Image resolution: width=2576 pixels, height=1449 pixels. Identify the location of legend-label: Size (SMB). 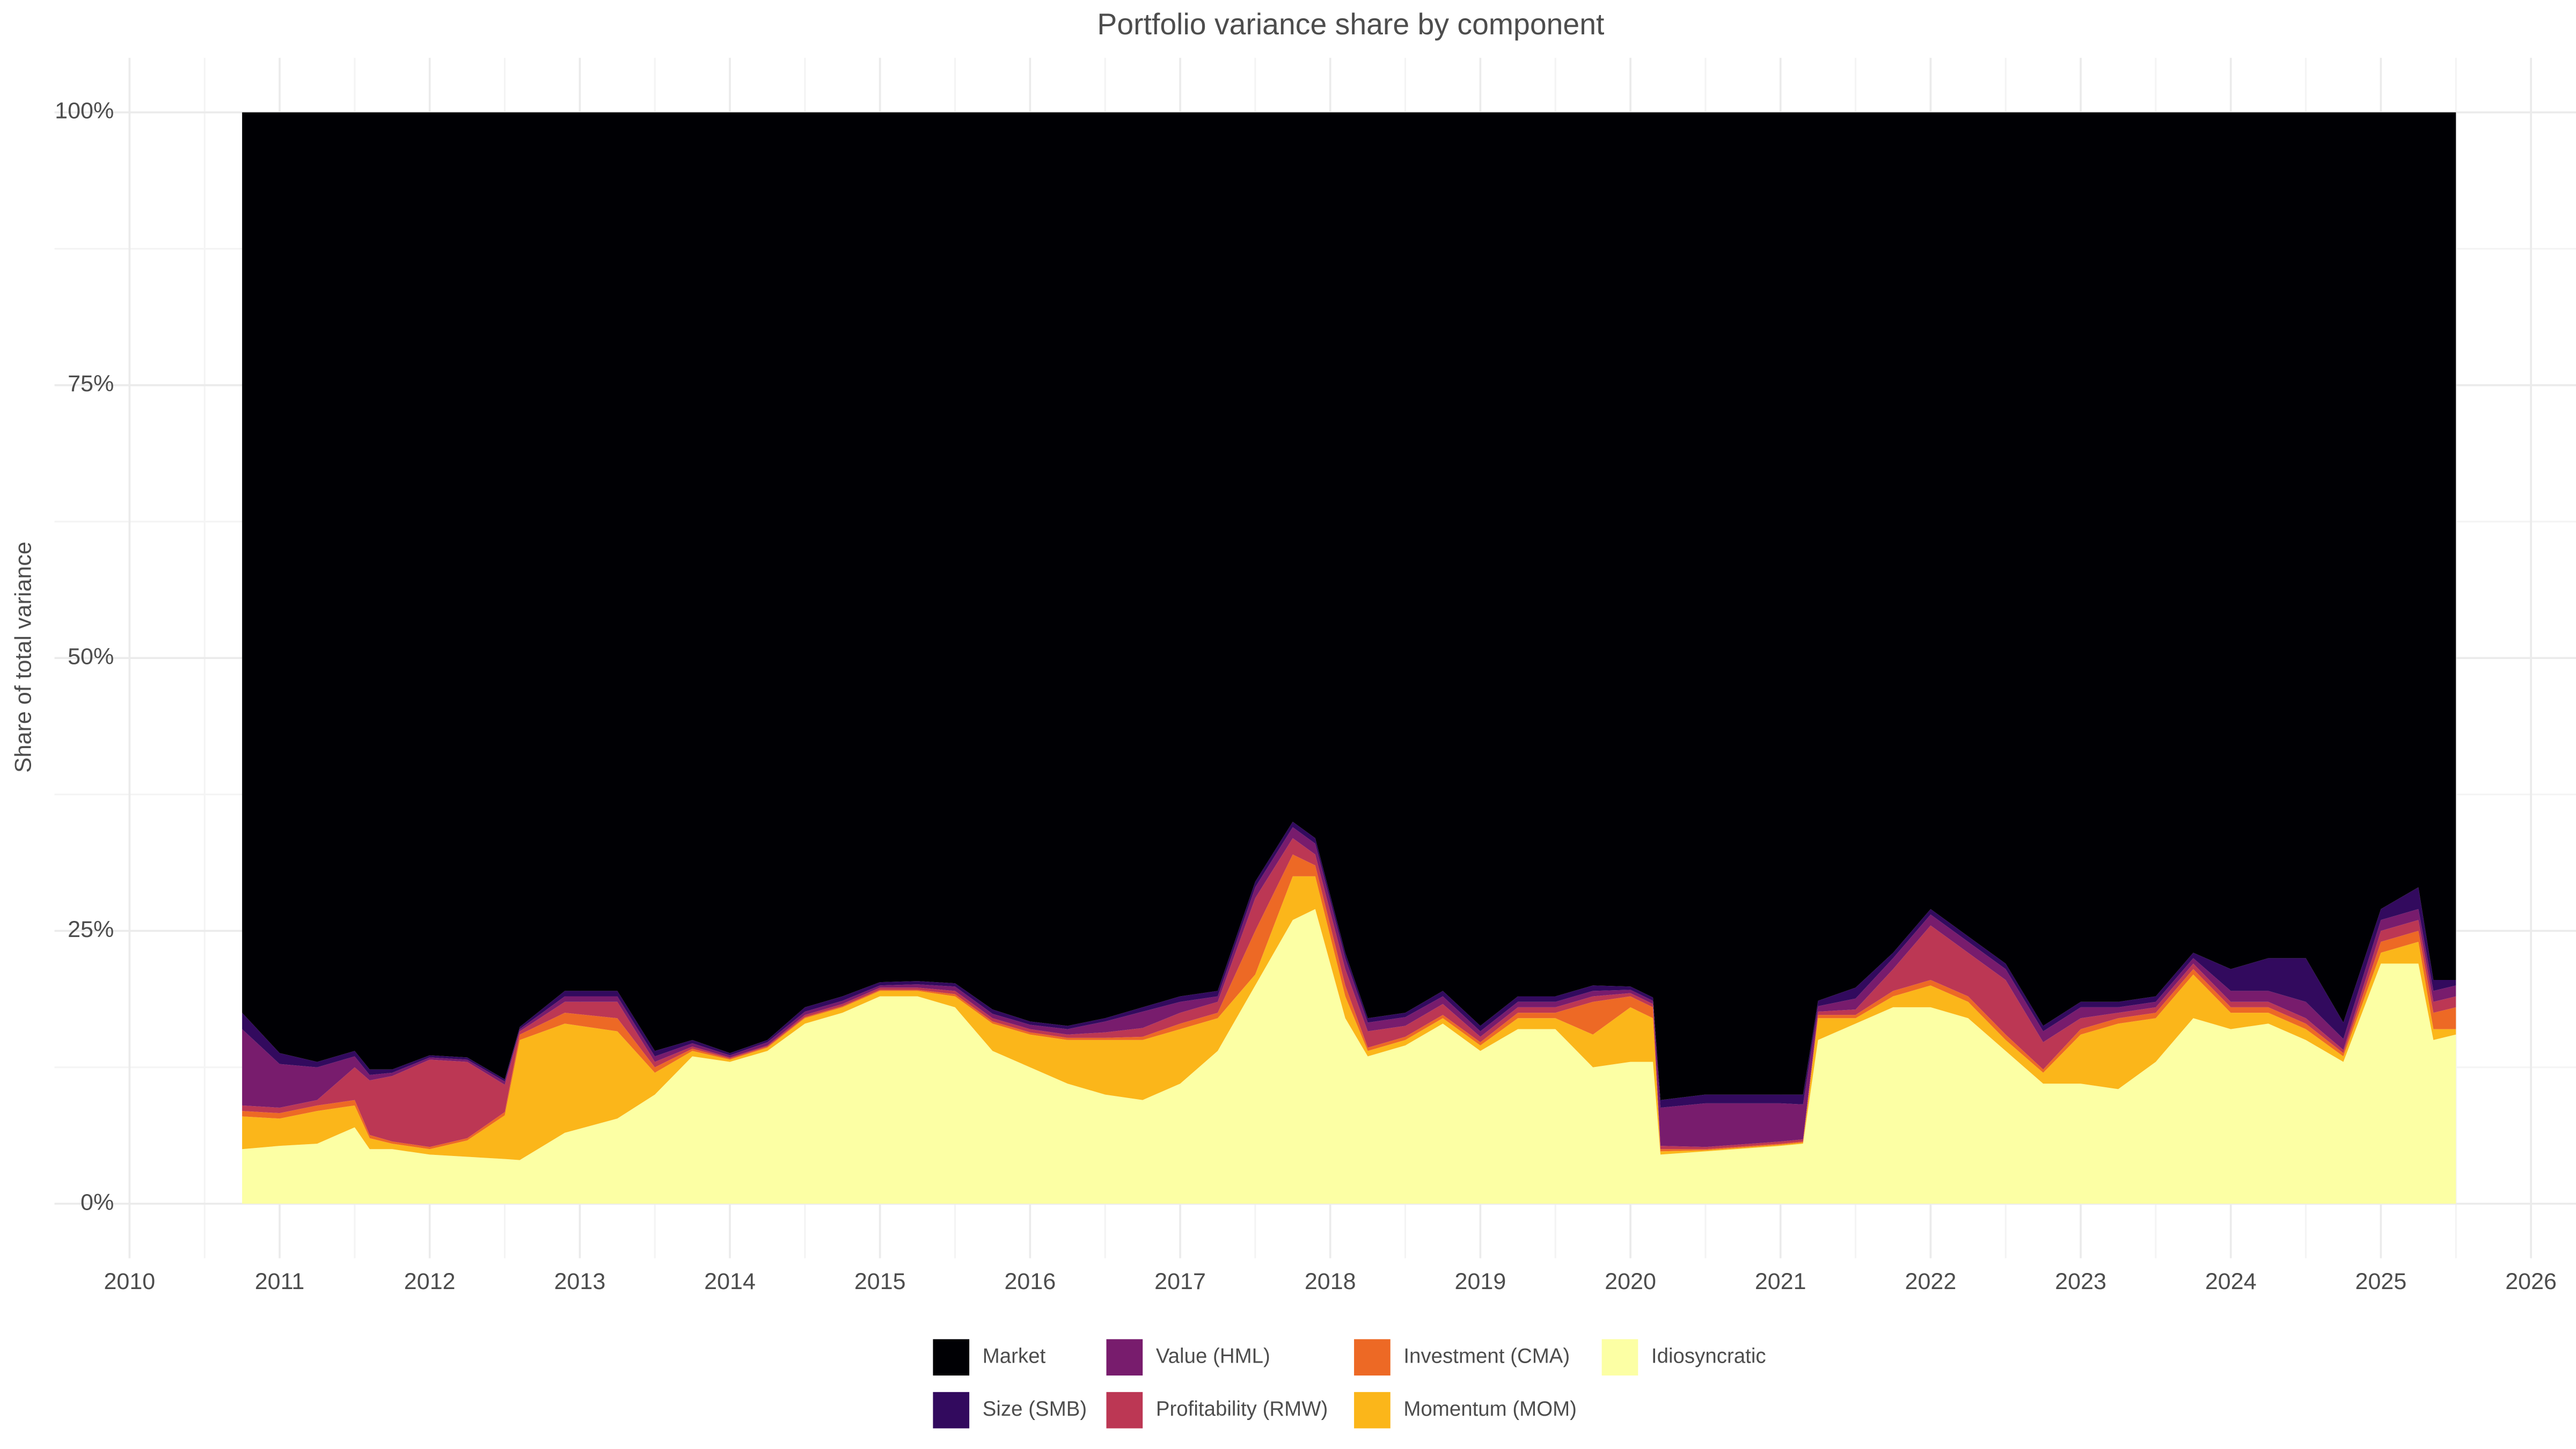
(1035, 1409).